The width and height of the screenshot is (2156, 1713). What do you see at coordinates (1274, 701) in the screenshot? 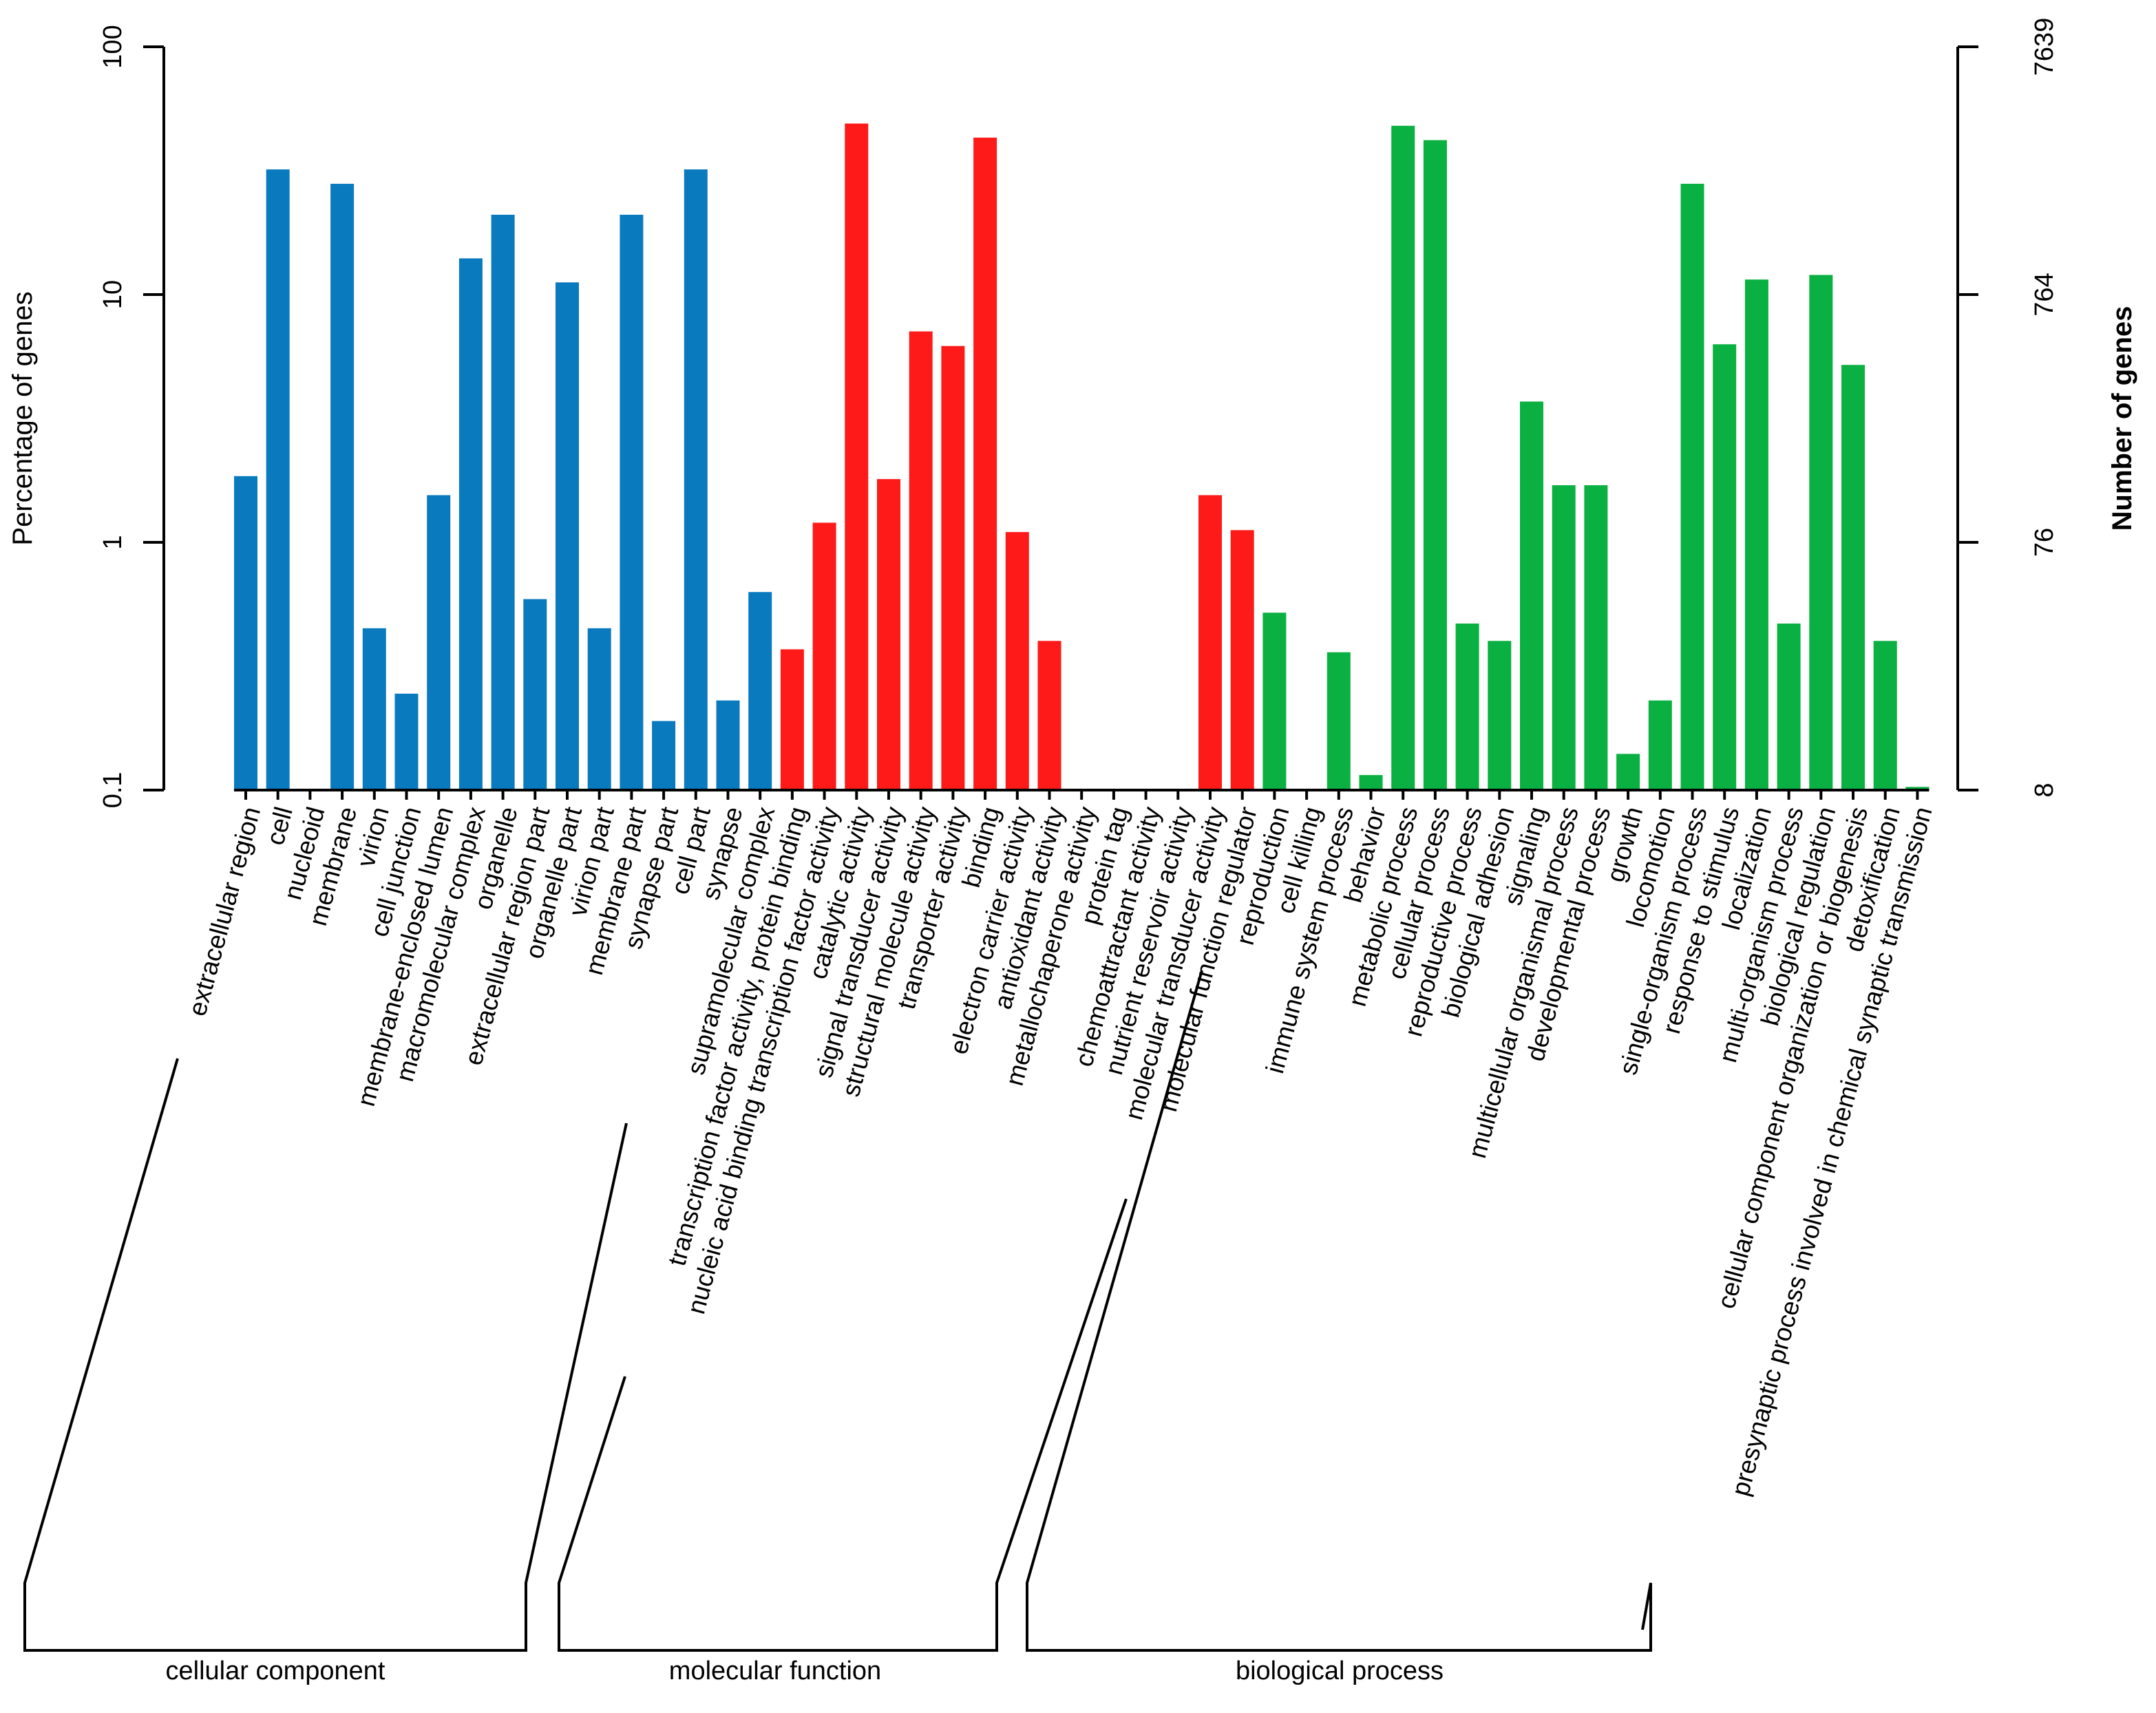
I see `bar-reproduction` at bounding box center [1274, 701].